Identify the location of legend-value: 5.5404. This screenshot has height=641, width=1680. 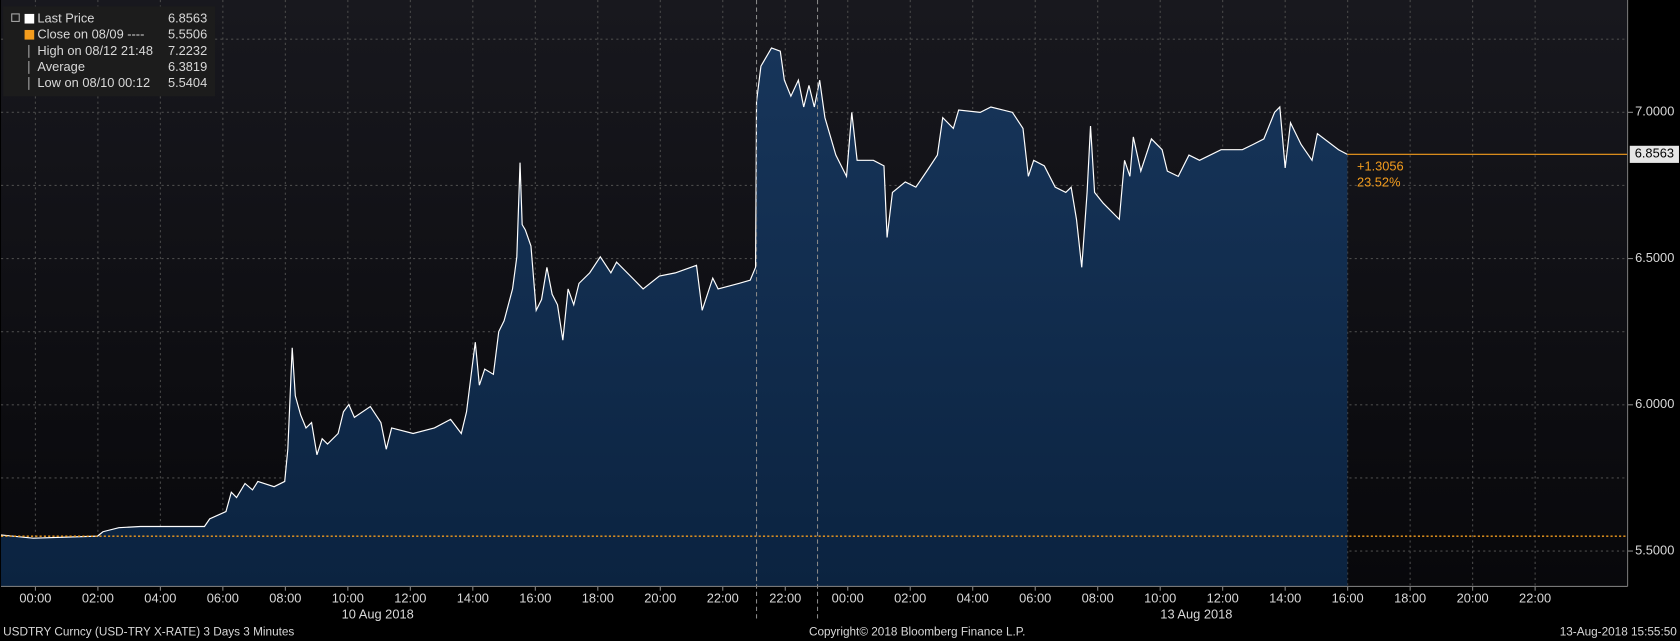
(187, 82).